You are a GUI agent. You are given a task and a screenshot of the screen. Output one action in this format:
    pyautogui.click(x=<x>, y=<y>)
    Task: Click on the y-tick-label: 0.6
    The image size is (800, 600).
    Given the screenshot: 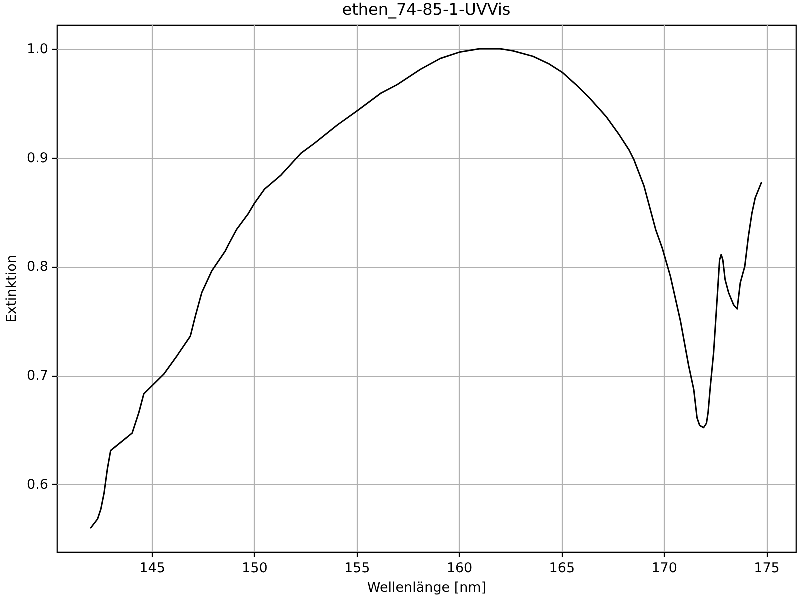 What is the action you would take?
    pyautogui.click(x=37, y=484)
    